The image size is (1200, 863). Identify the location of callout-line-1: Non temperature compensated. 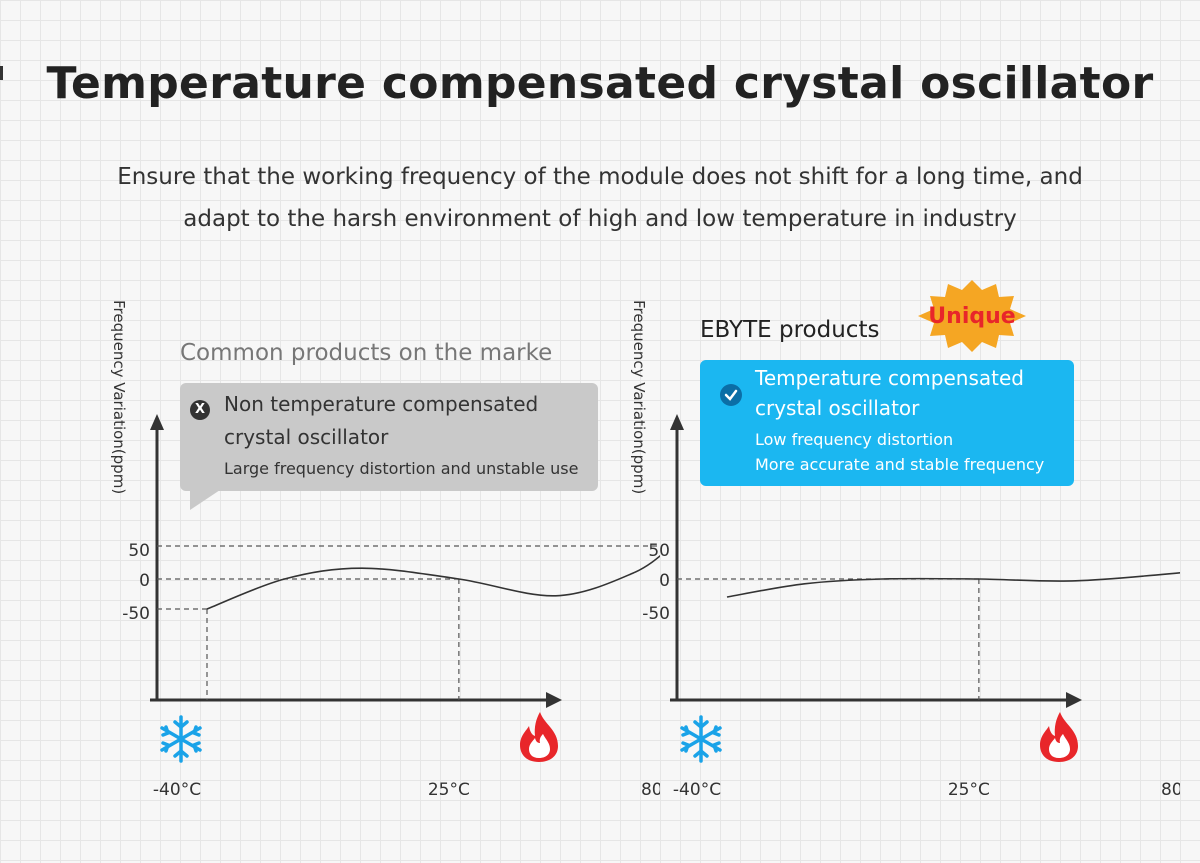
(381, 404).